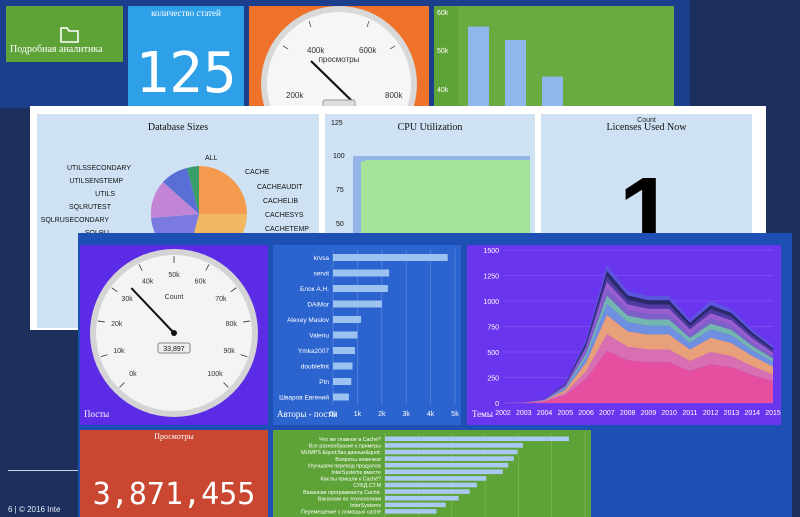 The image size is (800, 517). I want to click on pie-label: SQLRUTEST, so click(90, 207).